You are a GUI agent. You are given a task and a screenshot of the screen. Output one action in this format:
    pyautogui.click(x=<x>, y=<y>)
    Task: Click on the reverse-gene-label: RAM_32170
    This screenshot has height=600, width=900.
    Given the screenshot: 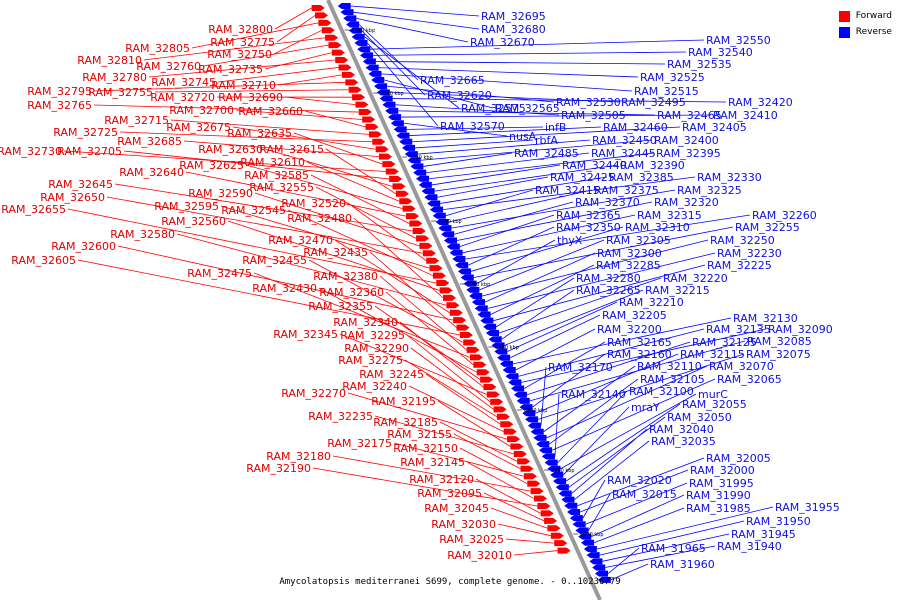 What is the action you would take?
    pyautogui.click(x=580, y=367)
    